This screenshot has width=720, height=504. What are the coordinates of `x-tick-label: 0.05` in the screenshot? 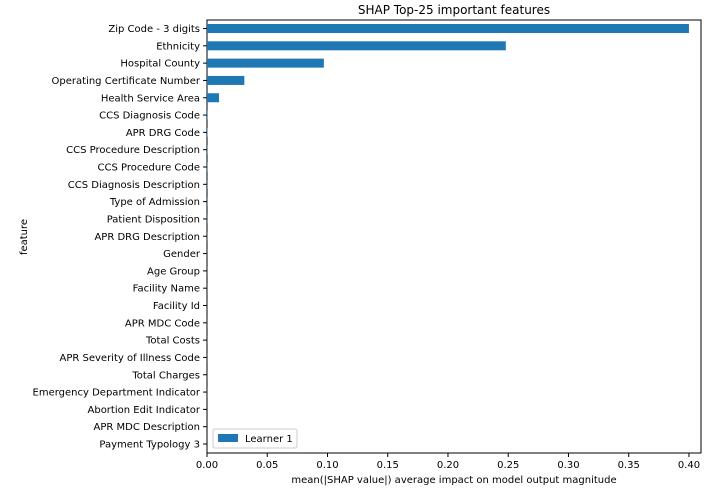 It's located at (267, 465).